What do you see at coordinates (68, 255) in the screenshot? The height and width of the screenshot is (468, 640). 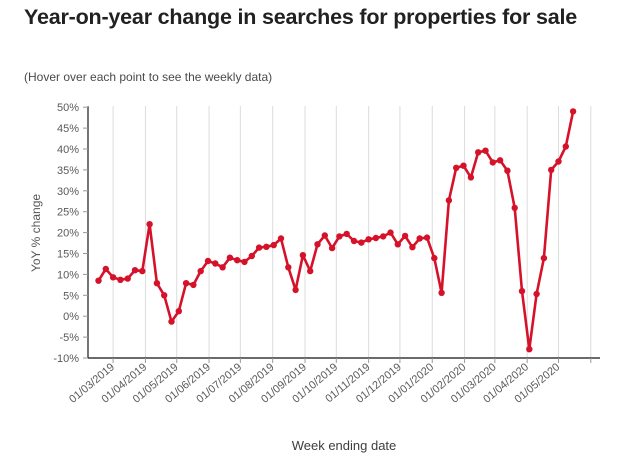 I see `y-tick-label: 15%` at bounding box center [68, 255].